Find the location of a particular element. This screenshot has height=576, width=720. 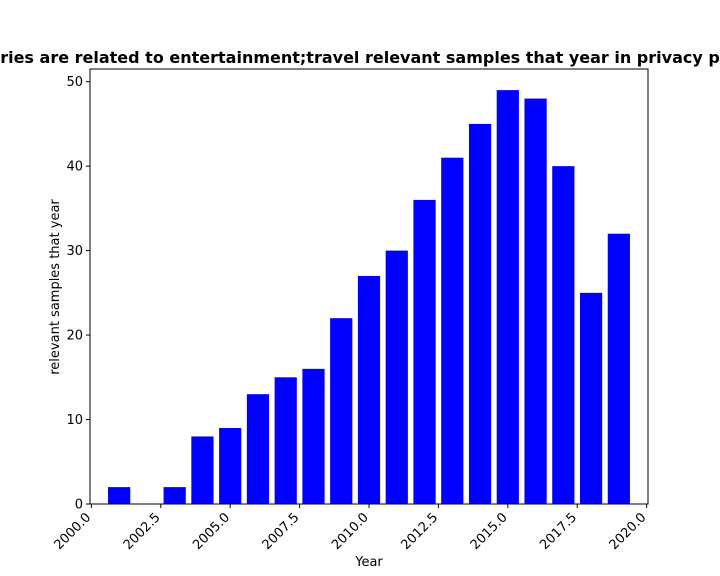

y-tick-label: 10 is located at coordinates (74, 420).